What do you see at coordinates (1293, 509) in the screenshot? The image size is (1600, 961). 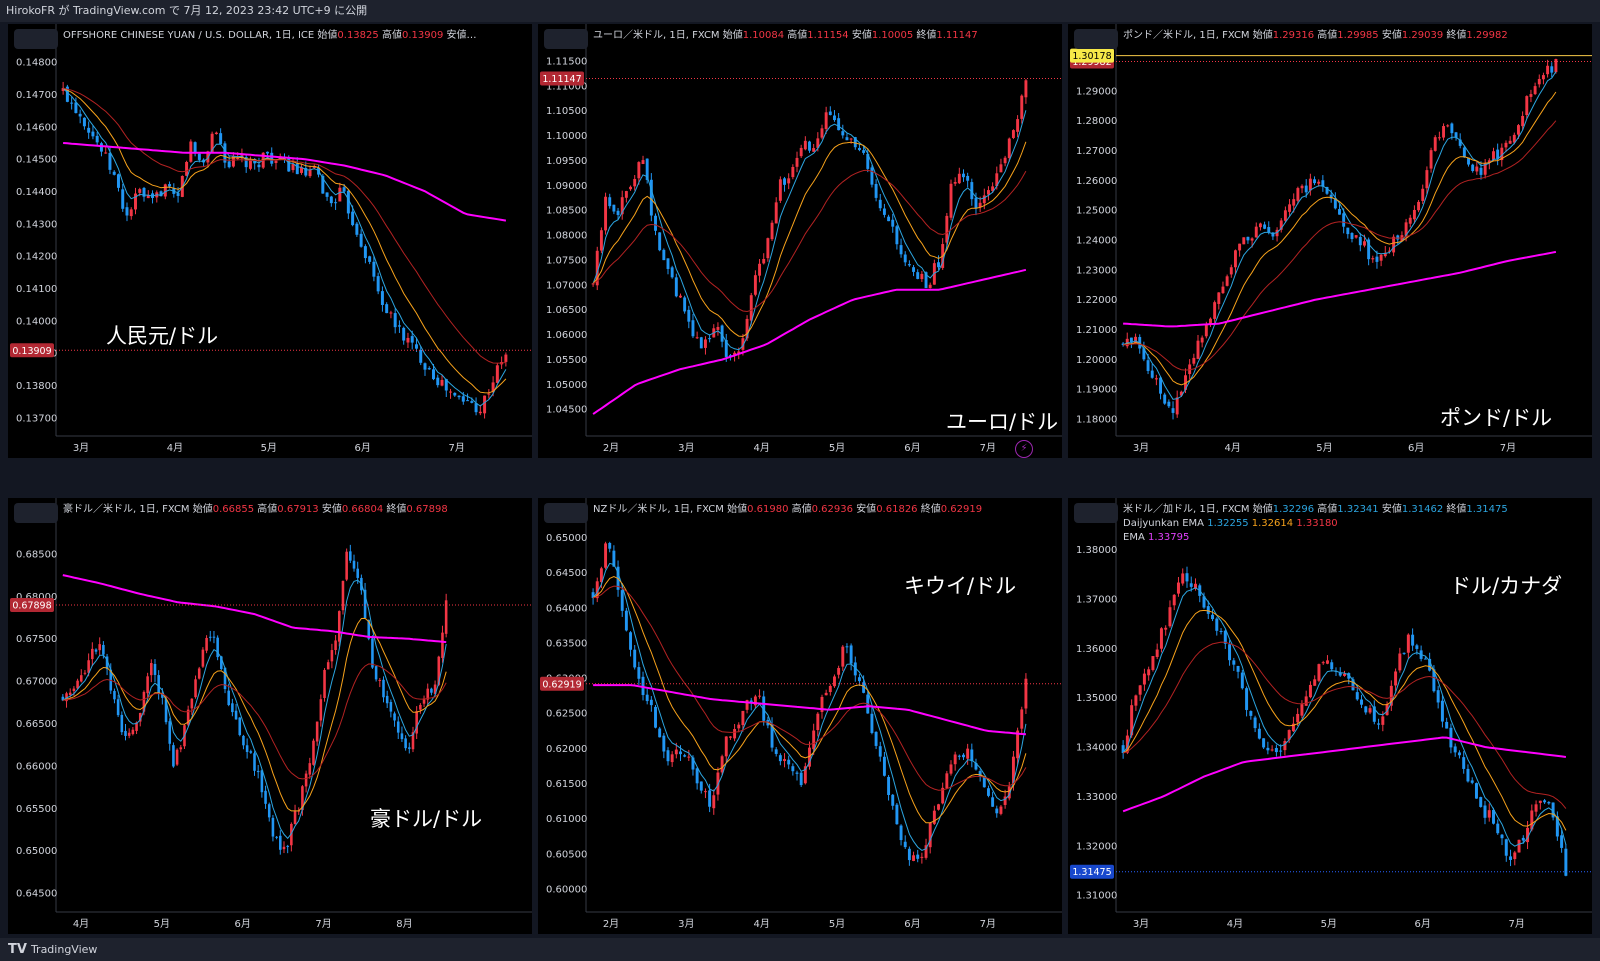 I see `legend-open: 1.32296` at bounding box center [1293, 509].